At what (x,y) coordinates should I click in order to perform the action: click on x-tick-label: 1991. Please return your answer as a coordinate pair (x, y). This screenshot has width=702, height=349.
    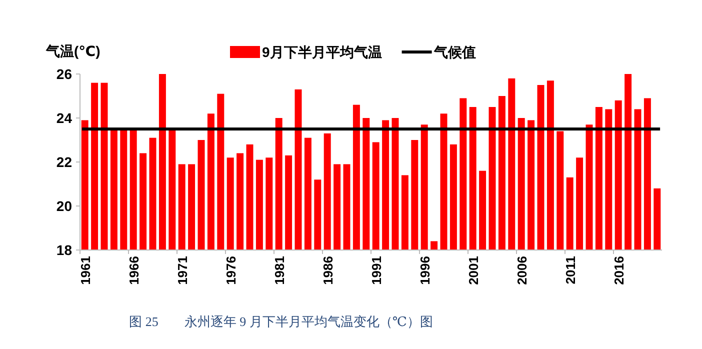
    Looking at the image, I should click on (376, 270).